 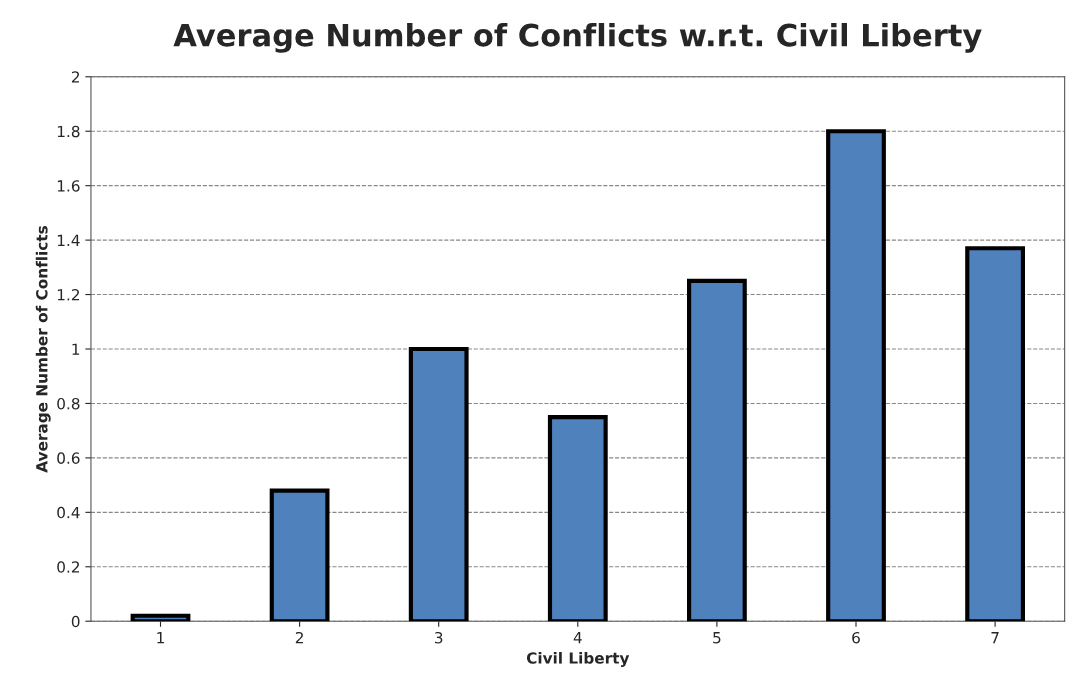 I want to click on x-axis-title: Civil Liberty, so click(x=578, y=659).